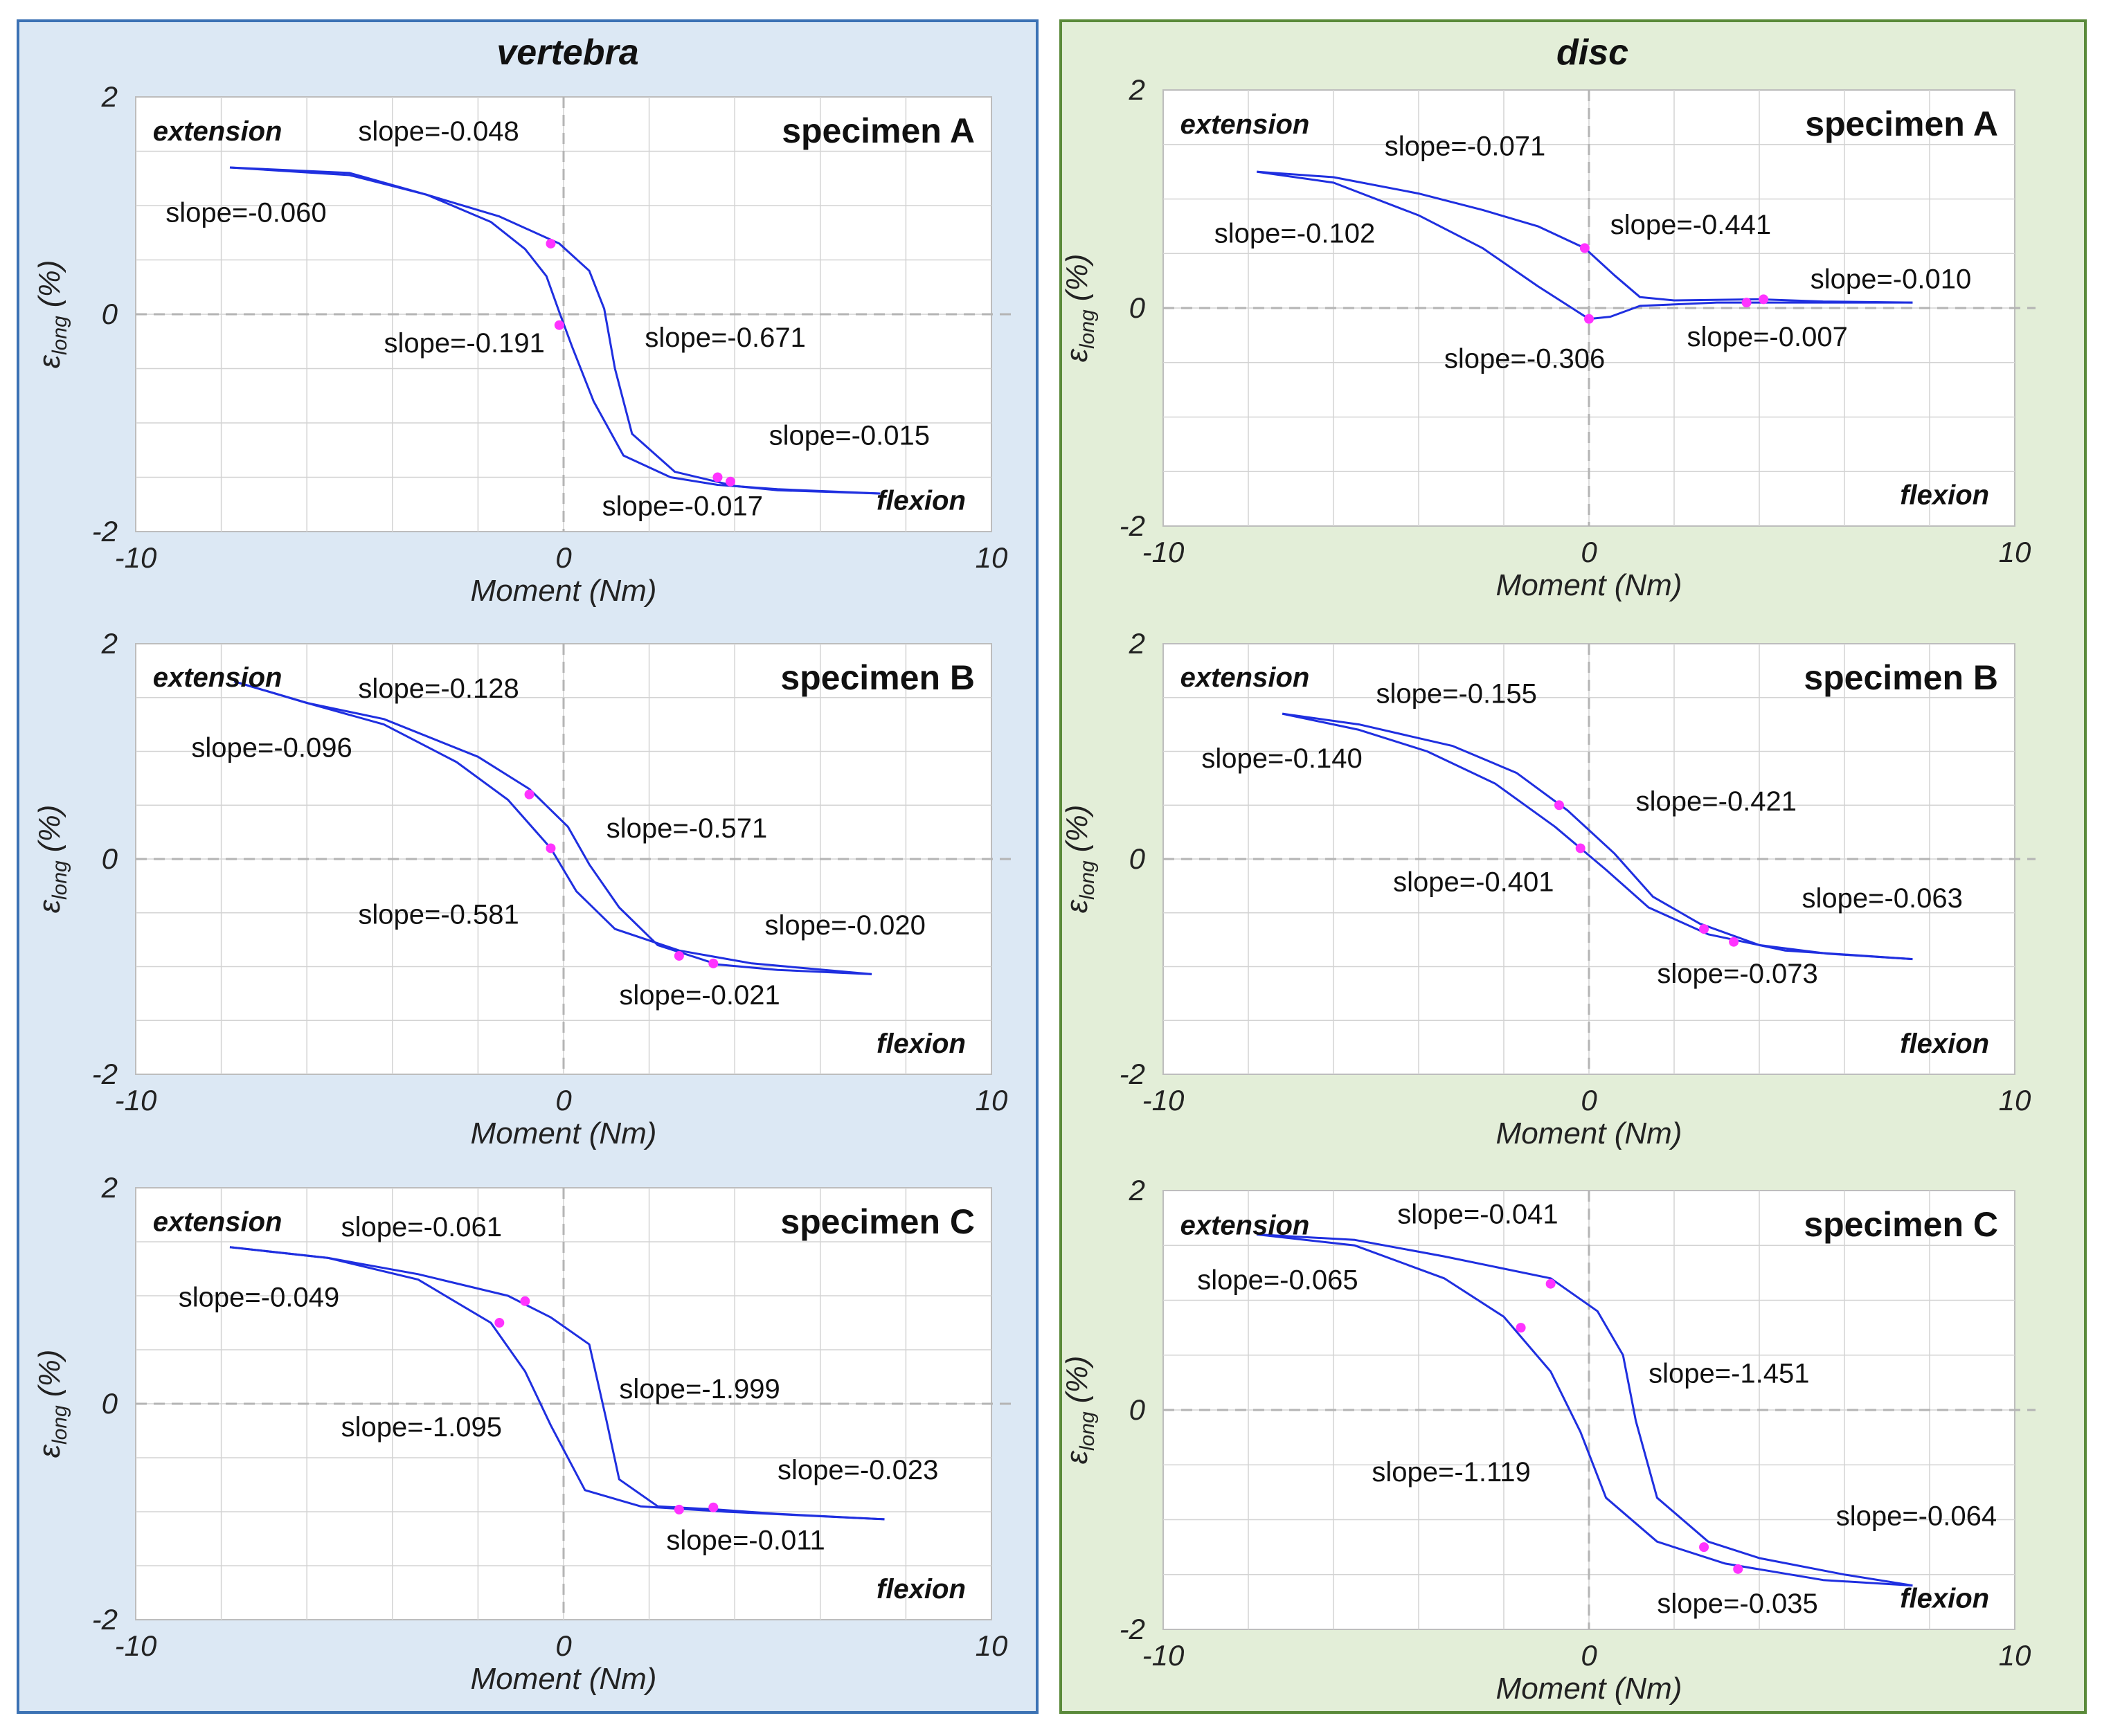 The image size is (2102, 1736). What do you see at coordinates (1477, 1215) in the screenshot?
I see `slope-annotation: slope=-0.041` at bounding box center [1477, 1215].